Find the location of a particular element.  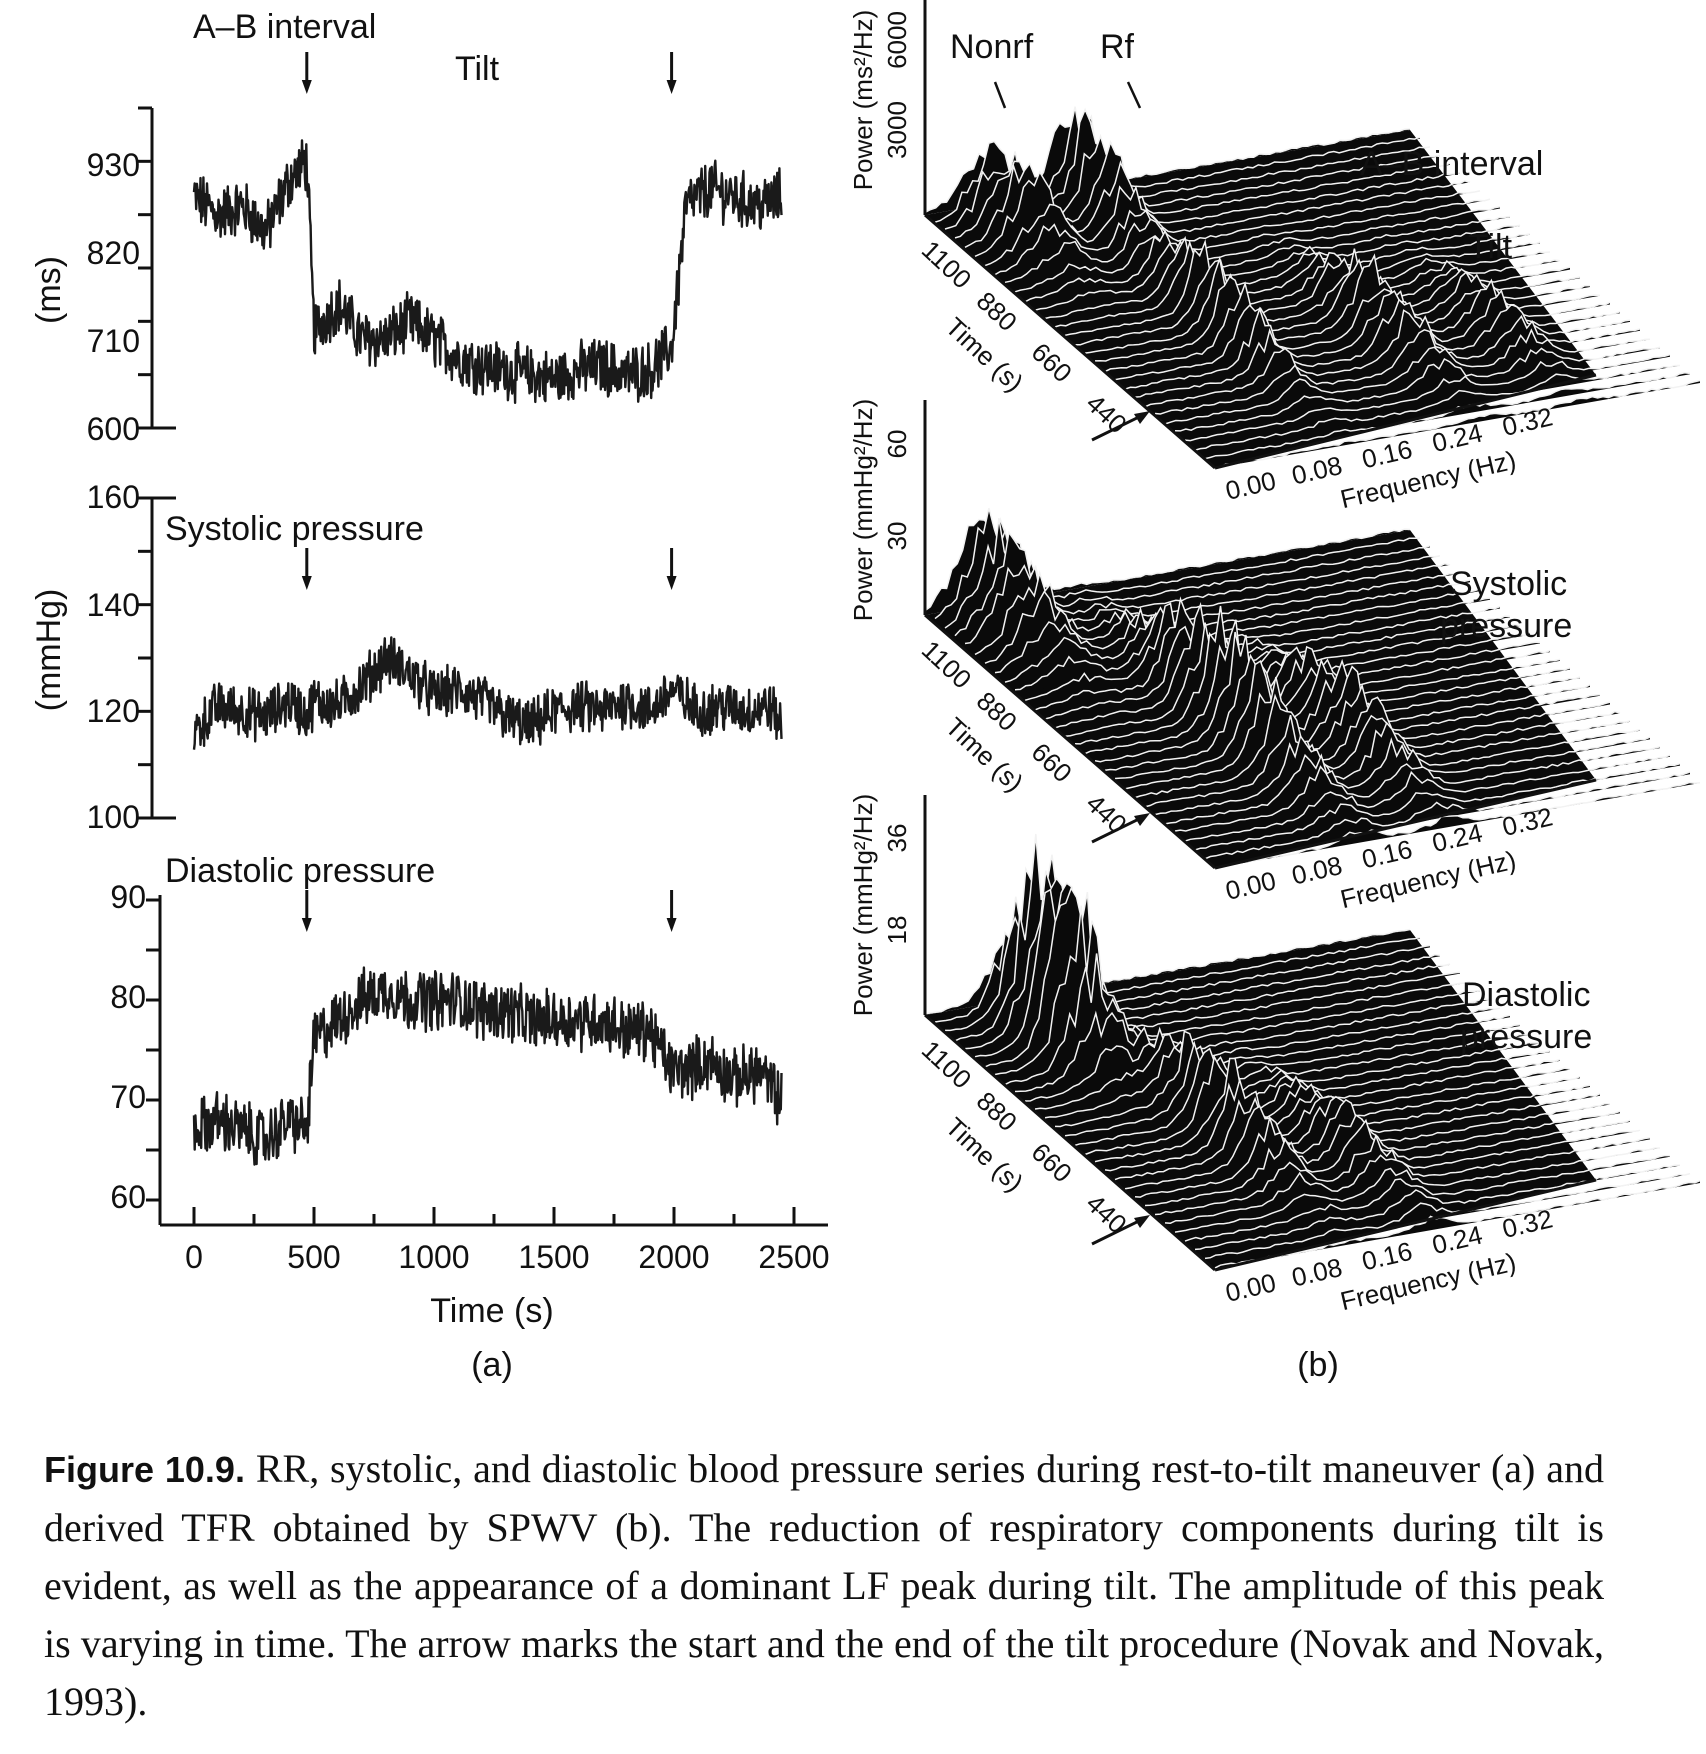

rr-ytick-label: 600 is located at coordinates (113, 429).